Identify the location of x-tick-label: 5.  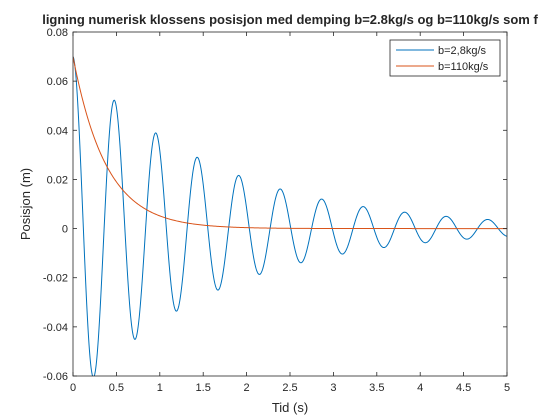
(507, 388).